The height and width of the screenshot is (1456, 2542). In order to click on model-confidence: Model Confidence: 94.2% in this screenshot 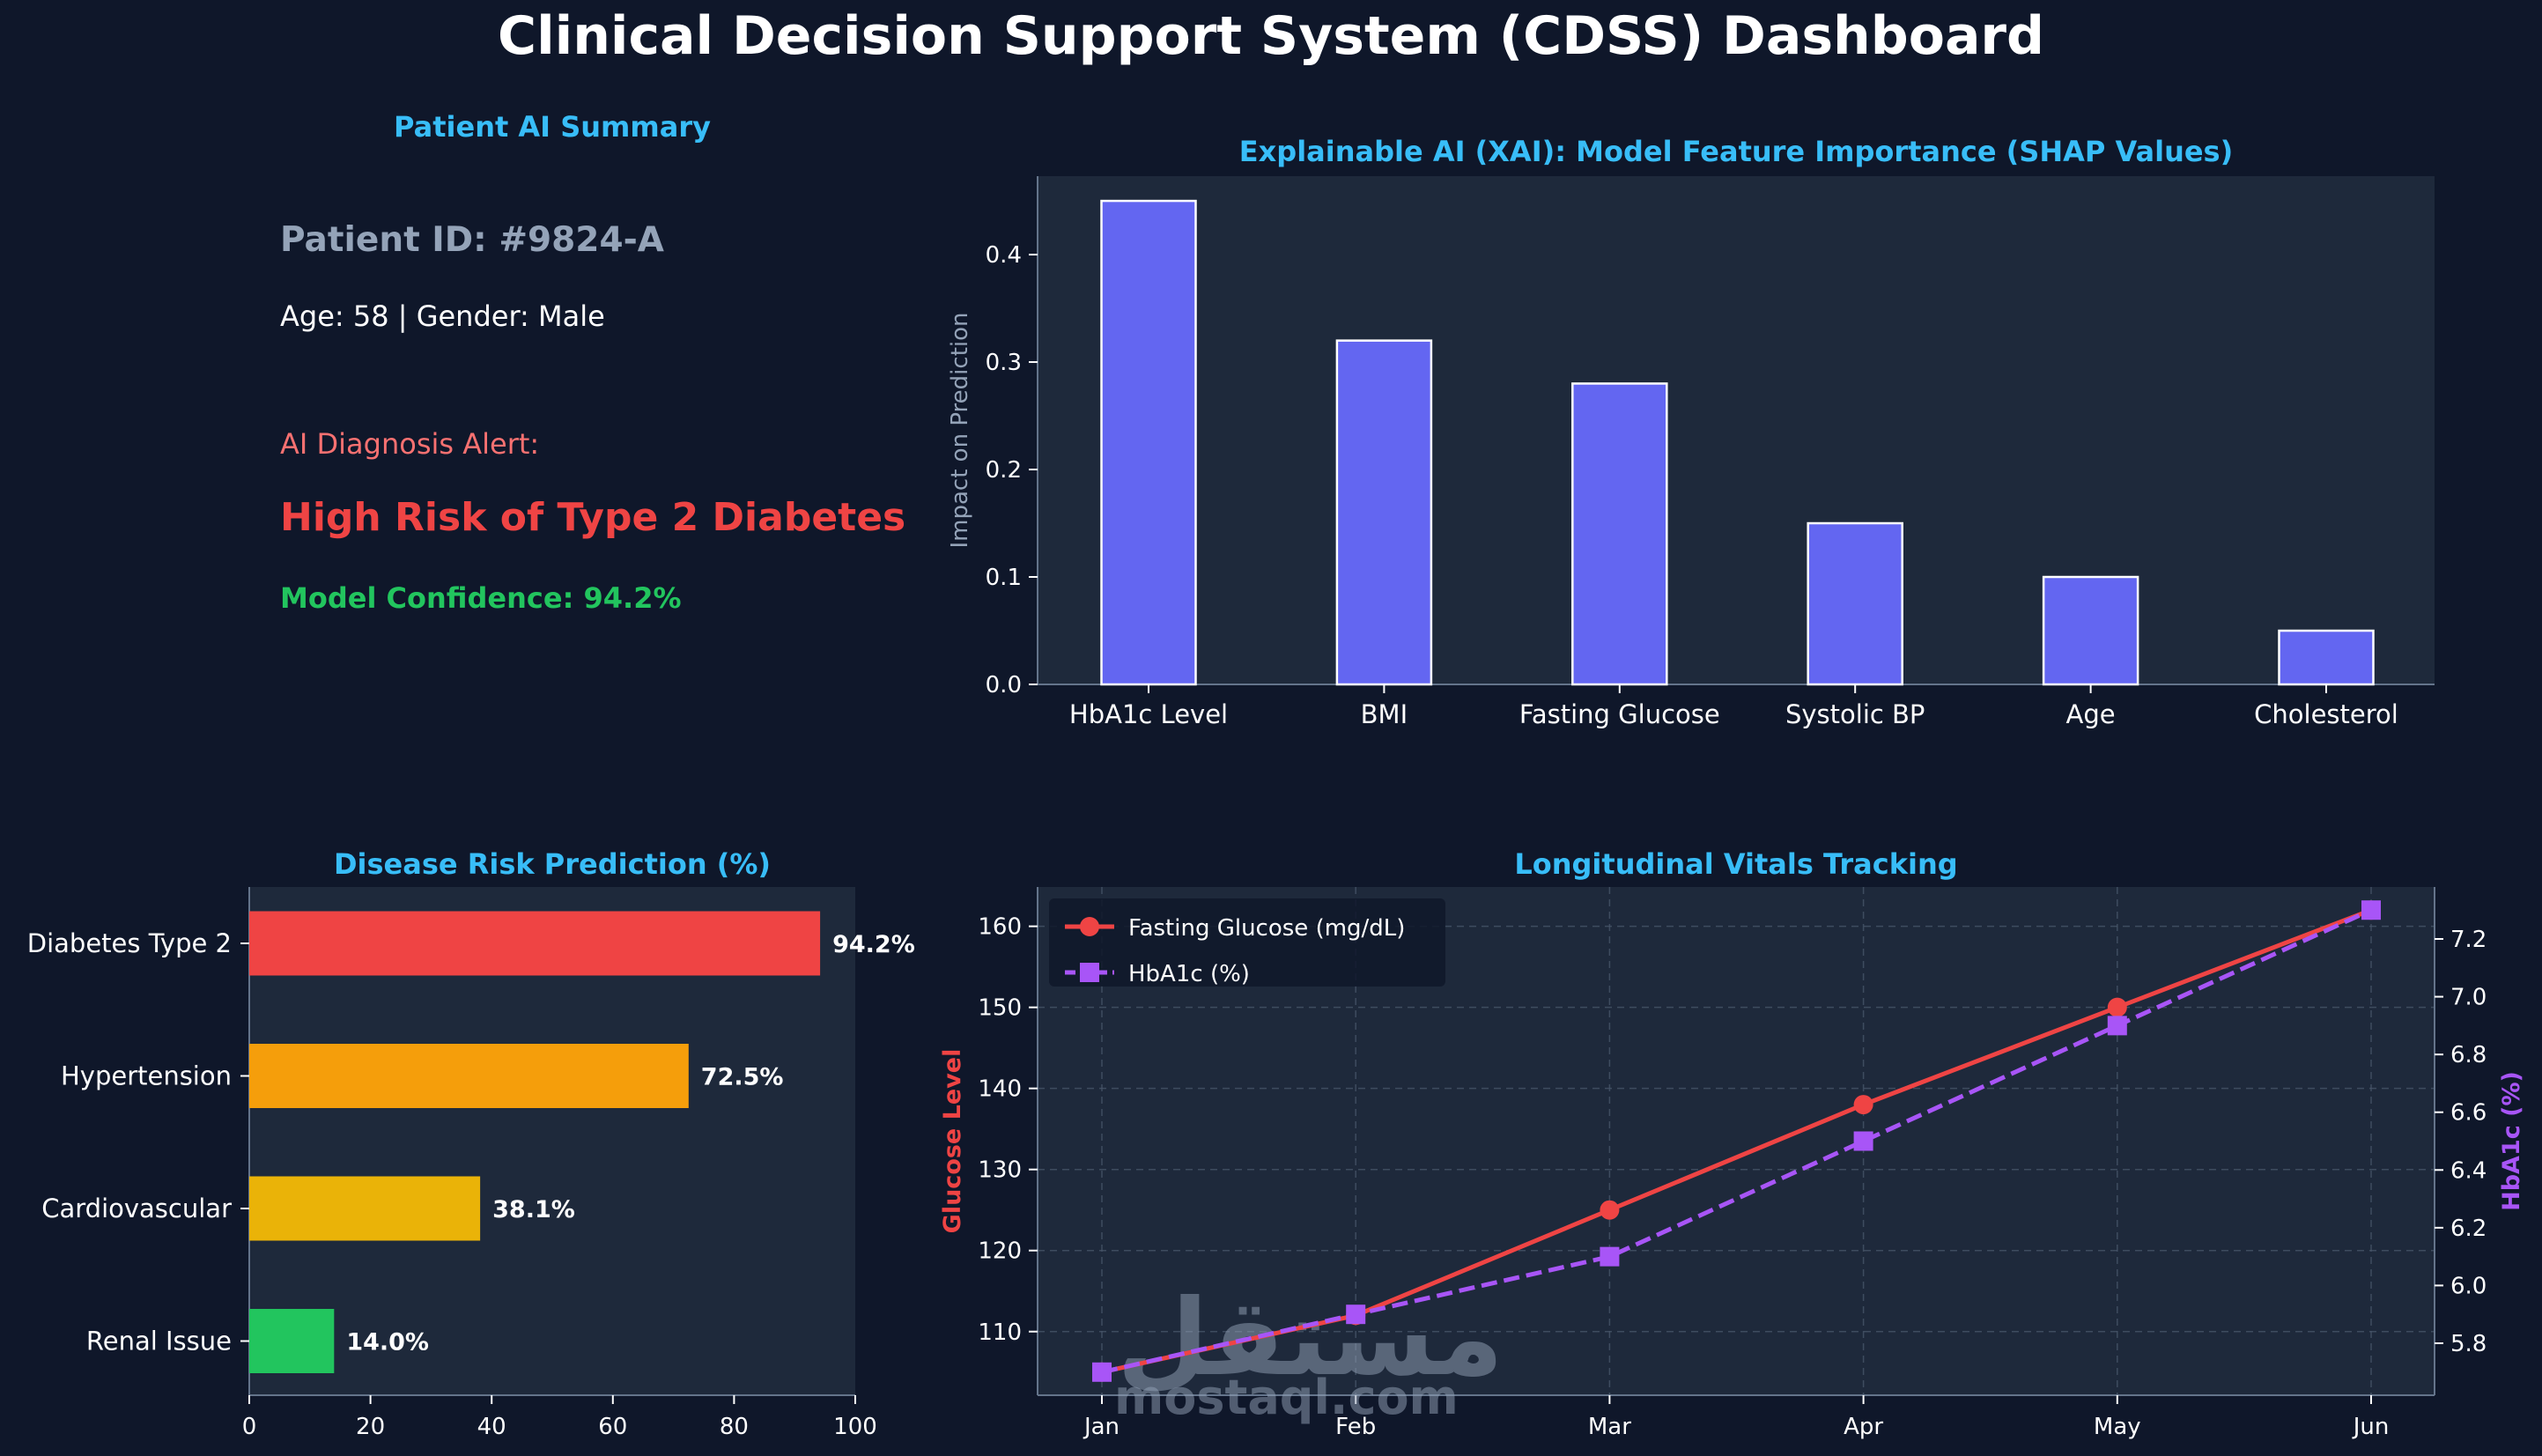, I will do `click(481, 598)`.